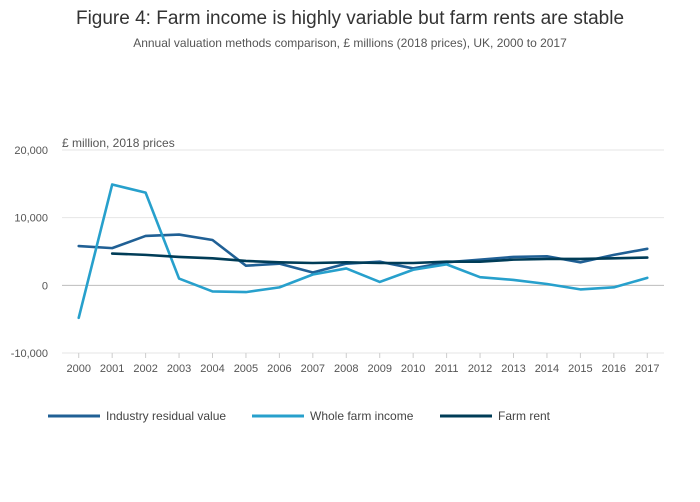 This screenshot has width=700, height=502. What do you see at coordinates (362, 416) in the screenshot?
I see `legend-label: Whole farm income` at bounding box center [362, 416].